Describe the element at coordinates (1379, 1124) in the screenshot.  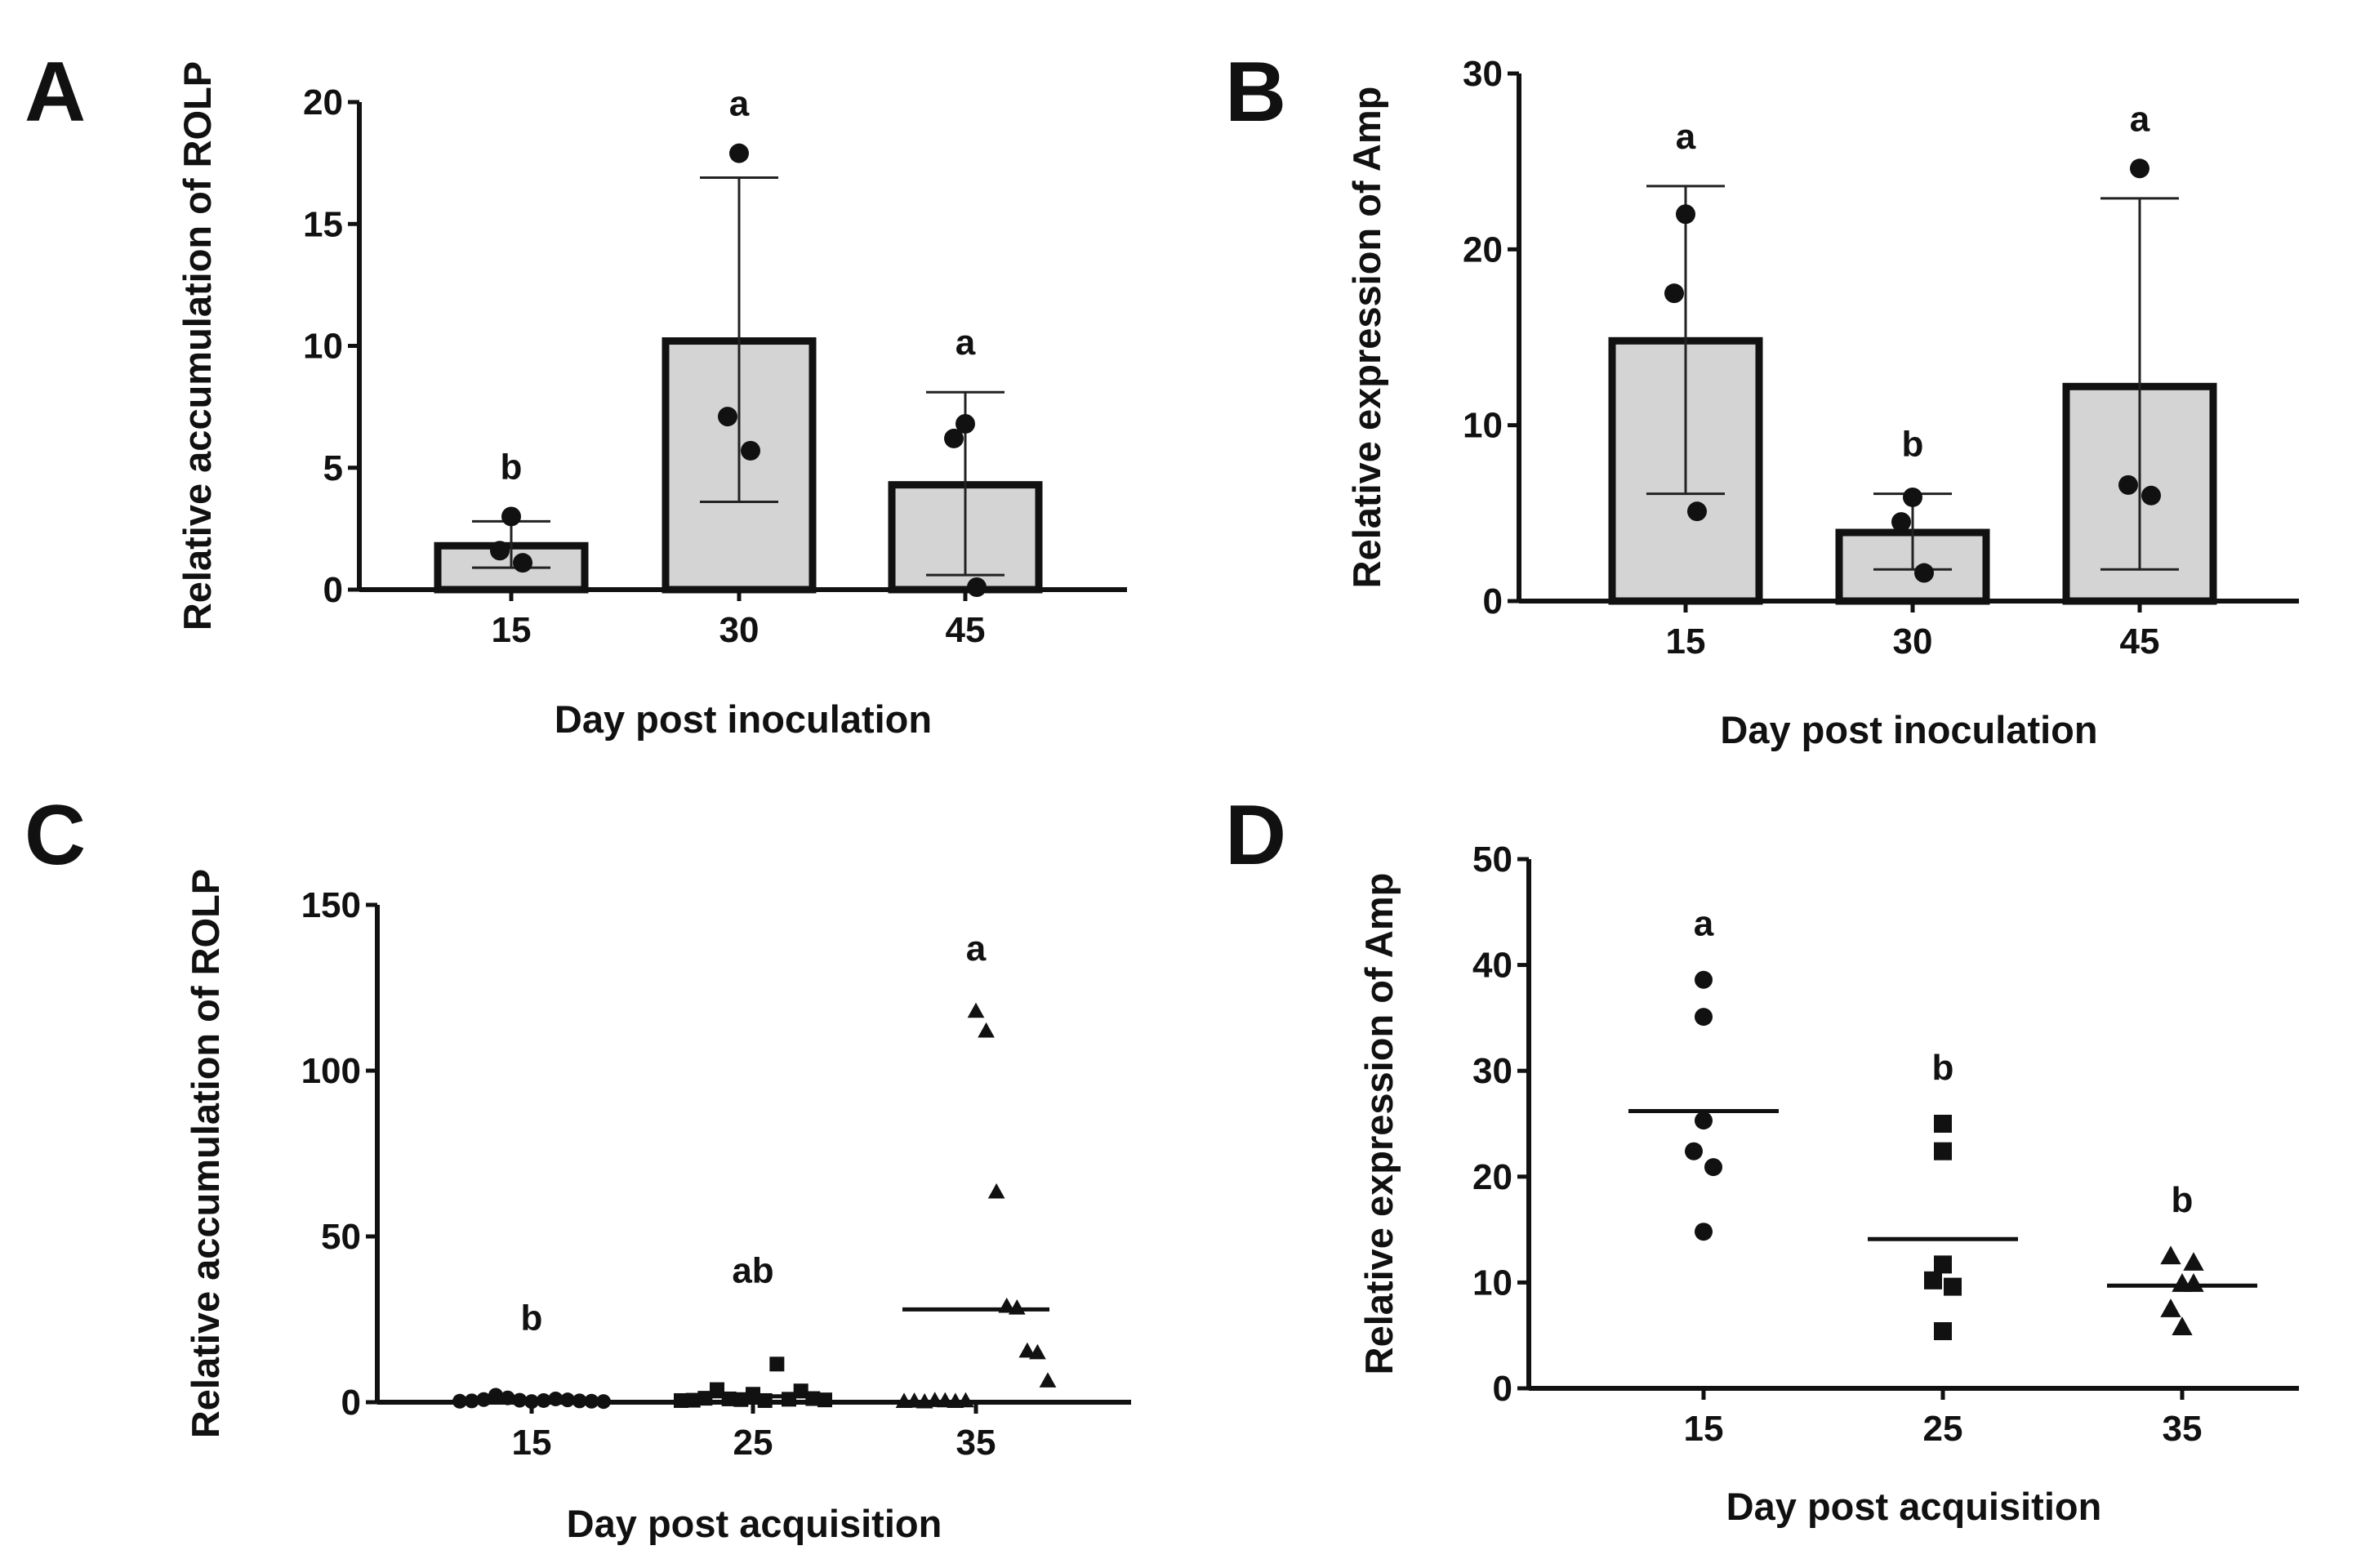
I see `panel-d-y-axis-title: Relative expression of Amp` at that location.